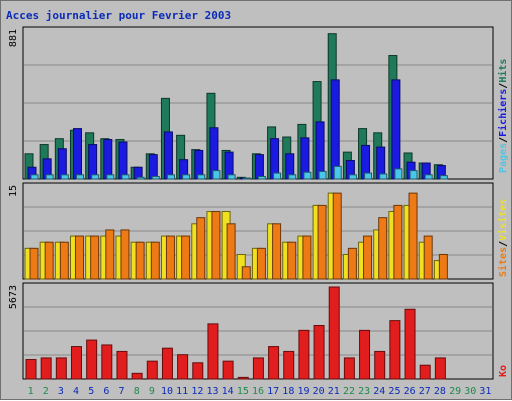  What do you see at coordinates (228, 391) in the screenshot?
I see `x-tick-label: 14` at bounding box center [228, 391].